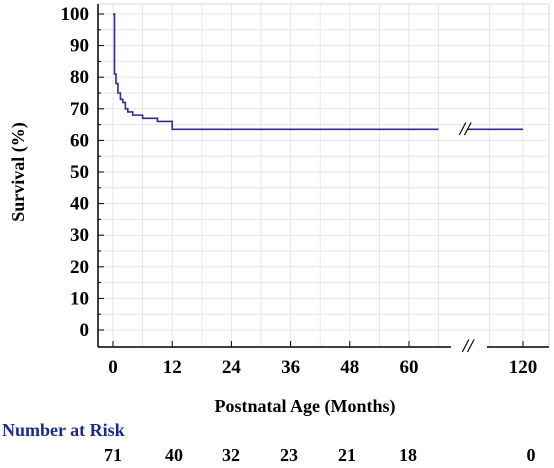 The height and width of the screenshot is (468, 554). What do you see at coordinates (79, 235) in the screenshot?
I see `y-tick-label: 30` at bounding box center [79, 235].